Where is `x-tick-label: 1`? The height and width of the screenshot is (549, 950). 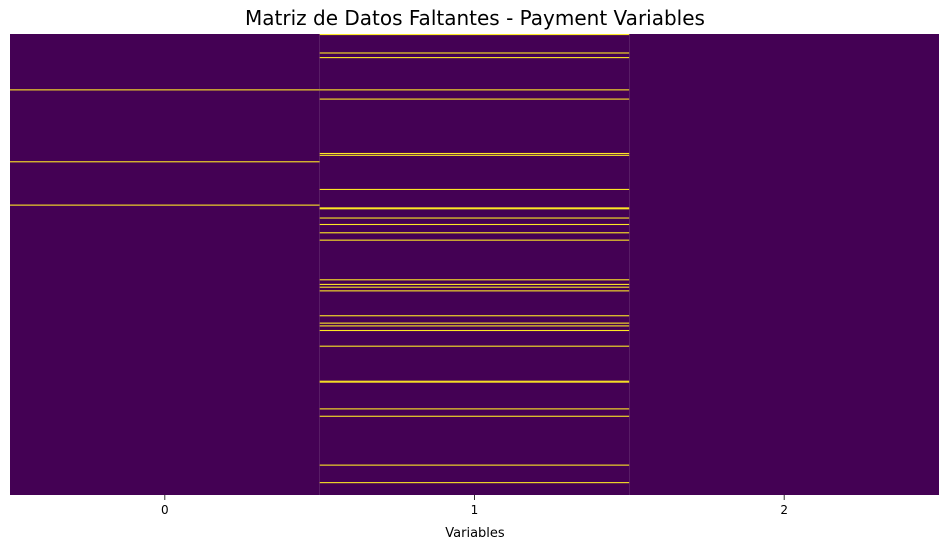
x-tick-label: 1 is located at coordinates (475, 510).